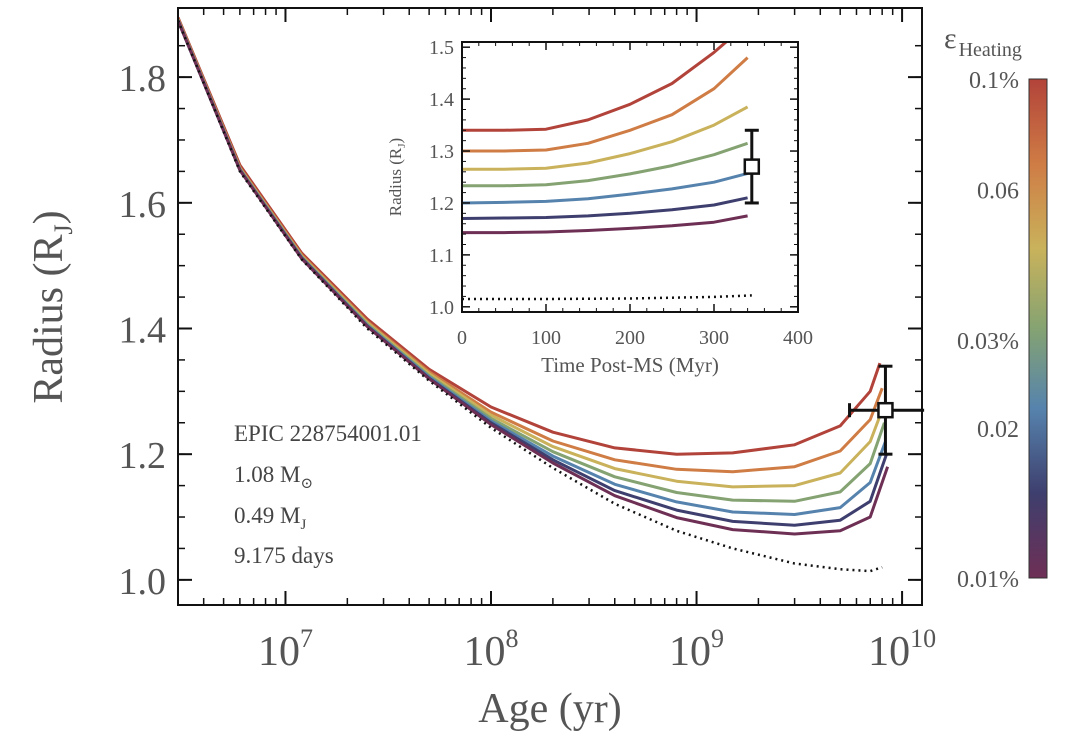 The height and width of the screenshot is (742, 1085). Describe the element at coordinates (143, 456) in the screenshot. I see `main-y-tick-label: 1.2` at that location.